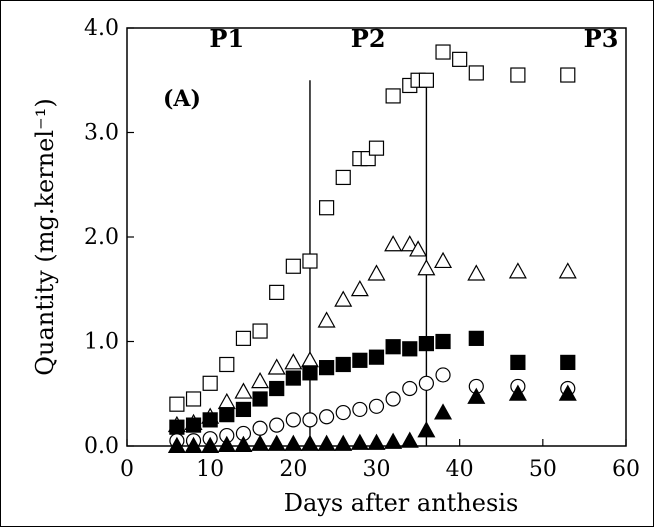 The image size is (654, 531). What do you see at coordinates (626, 469) in the screenshot?
I see `x-tick-label: 60` at bounding box center [626, 469].